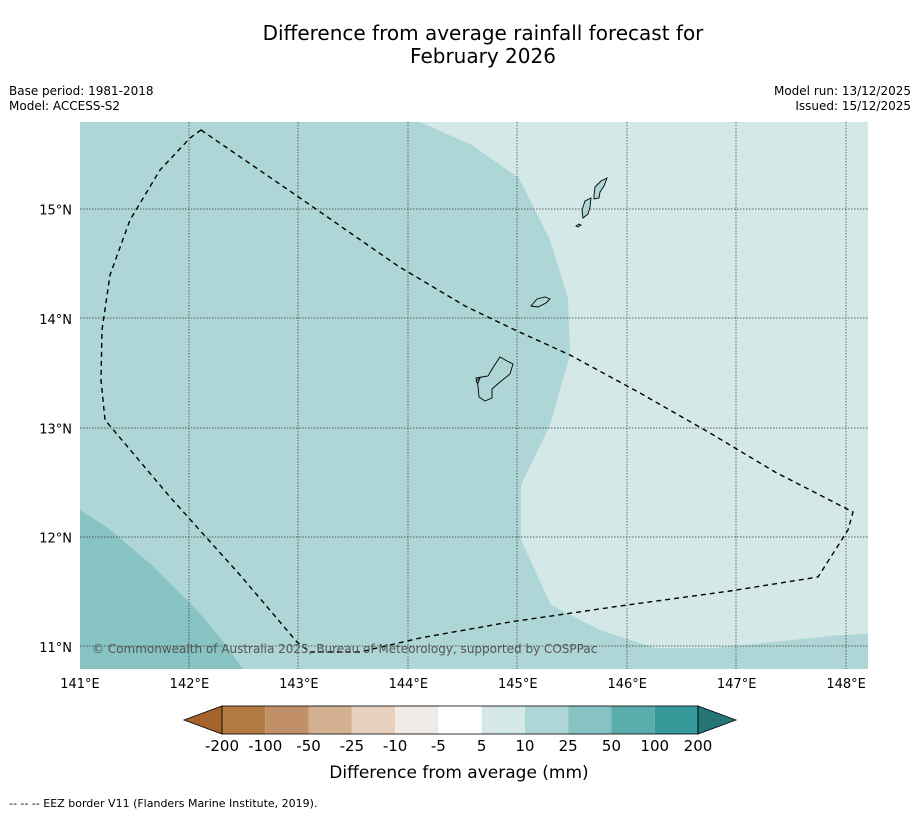 The height and width of the screenshot is (816, 919). I want to click on colorbar-extend-high, so click(717, 720).